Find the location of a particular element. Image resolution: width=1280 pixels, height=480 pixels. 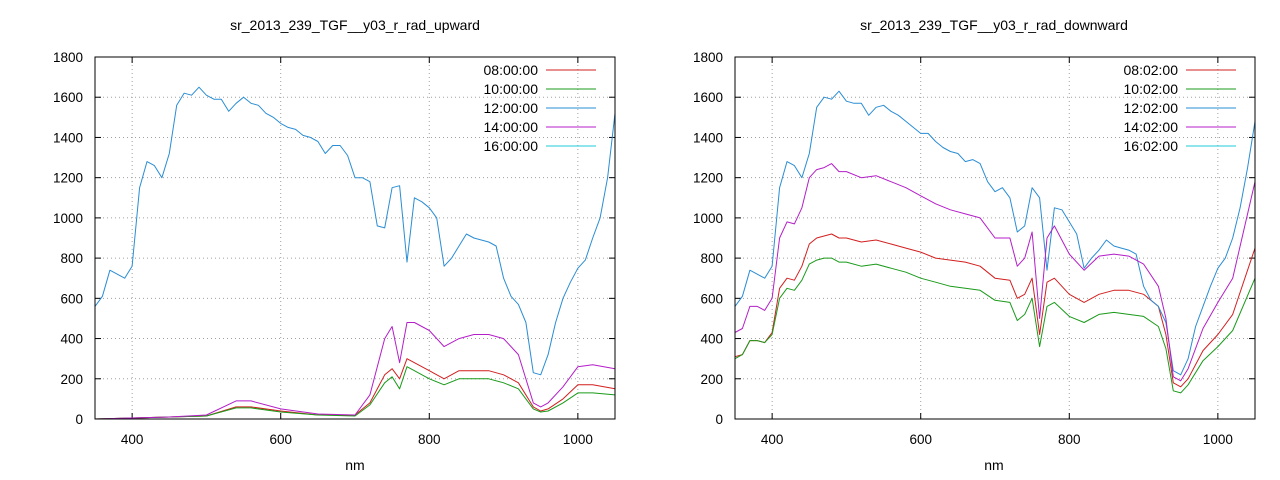

chart-title: sr_2013_239_TGF__y03_r_rad_upward is located at coordinates (355, 25).